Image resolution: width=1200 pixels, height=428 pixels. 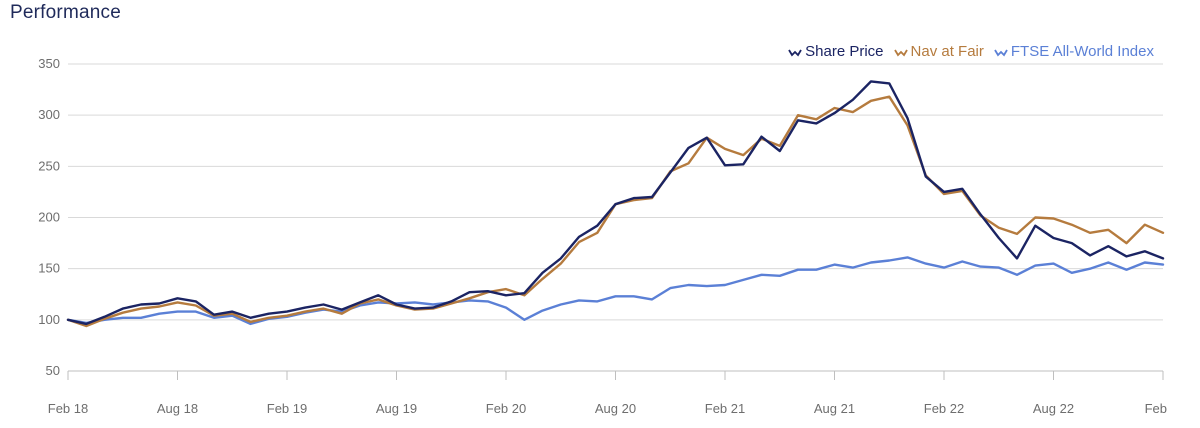 I want to click on x-tick-label: Feb 20, so click(x=506, y=408).